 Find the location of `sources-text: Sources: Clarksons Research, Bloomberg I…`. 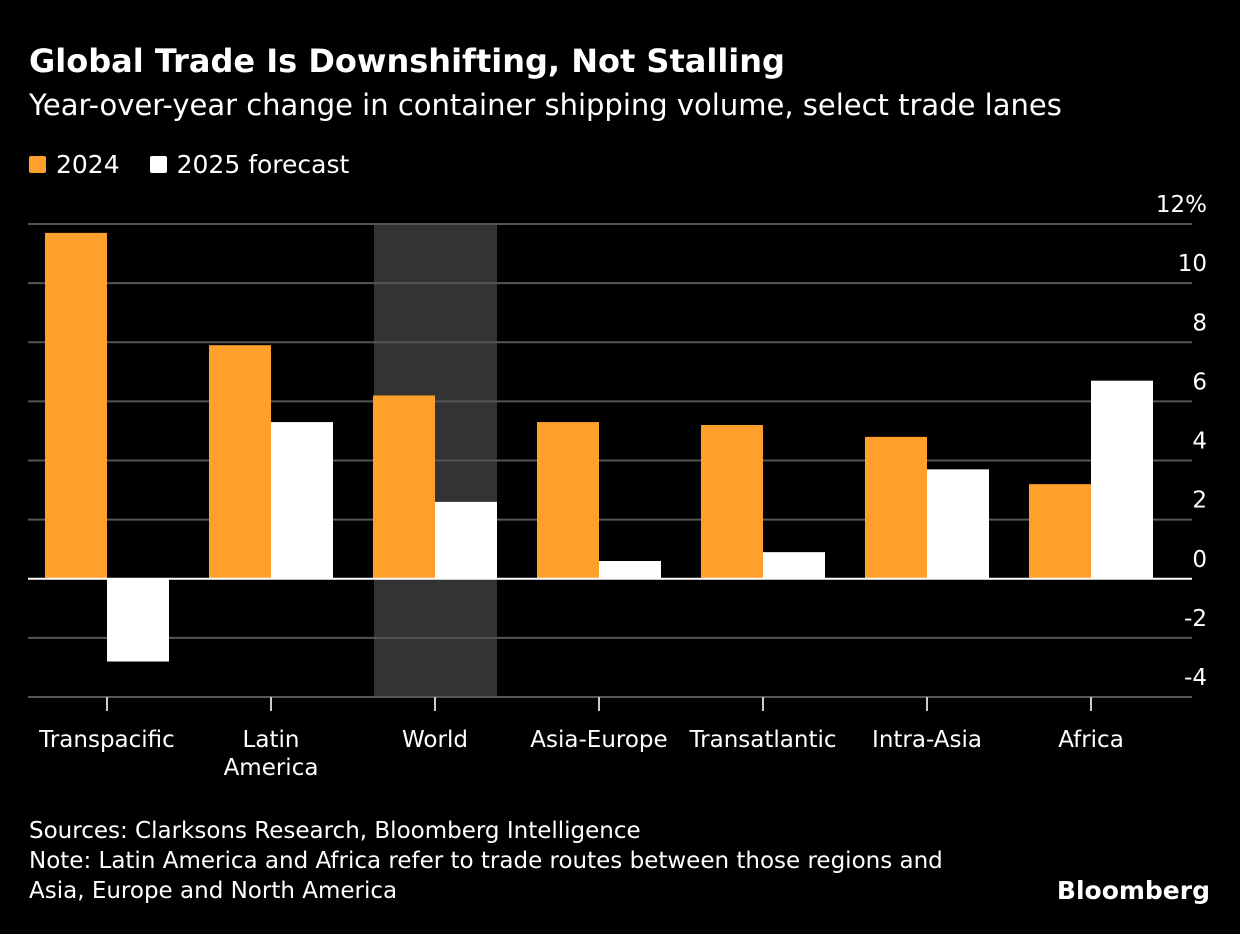

sources-text: Sources: Clarksons Research, Bloomberg I… is located at coordinates (335, 831).